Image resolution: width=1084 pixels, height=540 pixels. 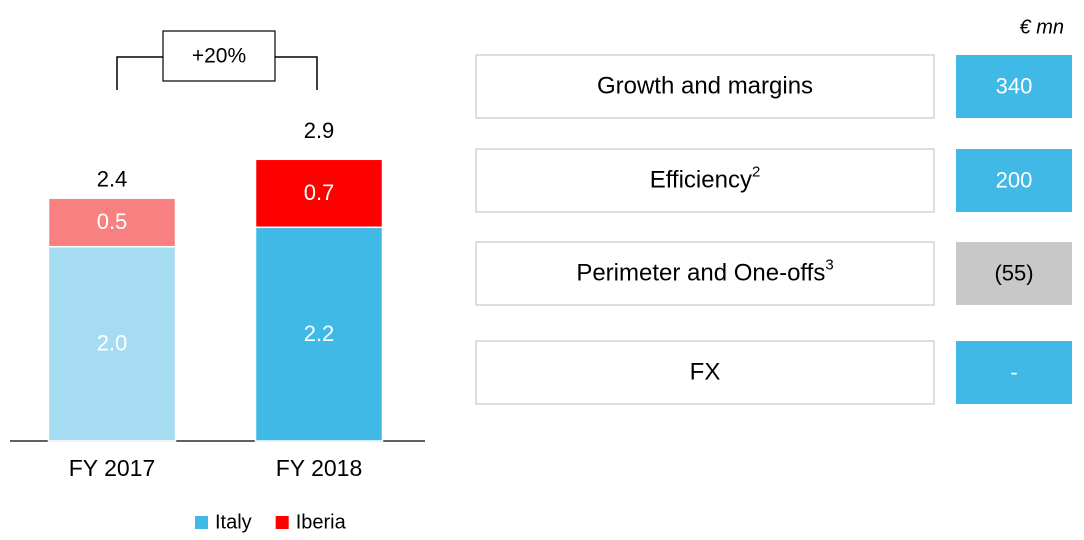 I want to click on legend-label: Iberia, so click(x=321, y=522).